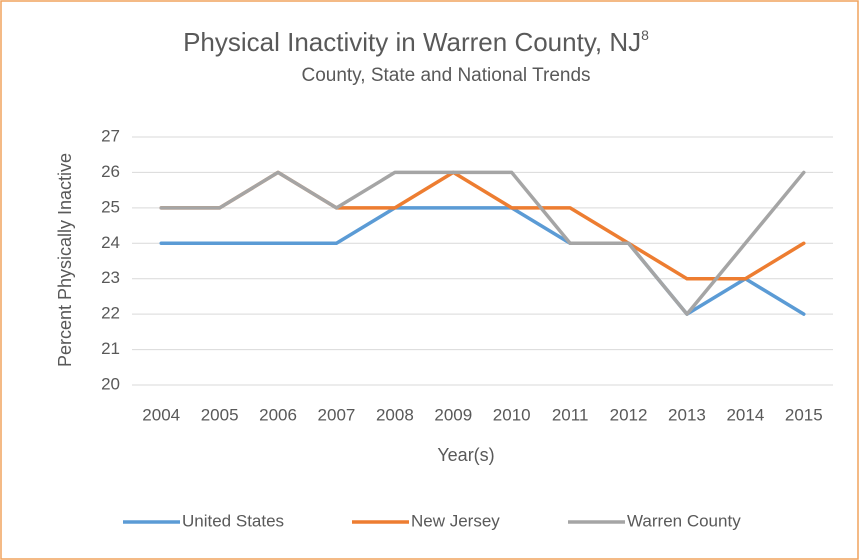 This screenshot has height=560, width=859. I want to click on y-tick-label: 20, so click(110, 383).